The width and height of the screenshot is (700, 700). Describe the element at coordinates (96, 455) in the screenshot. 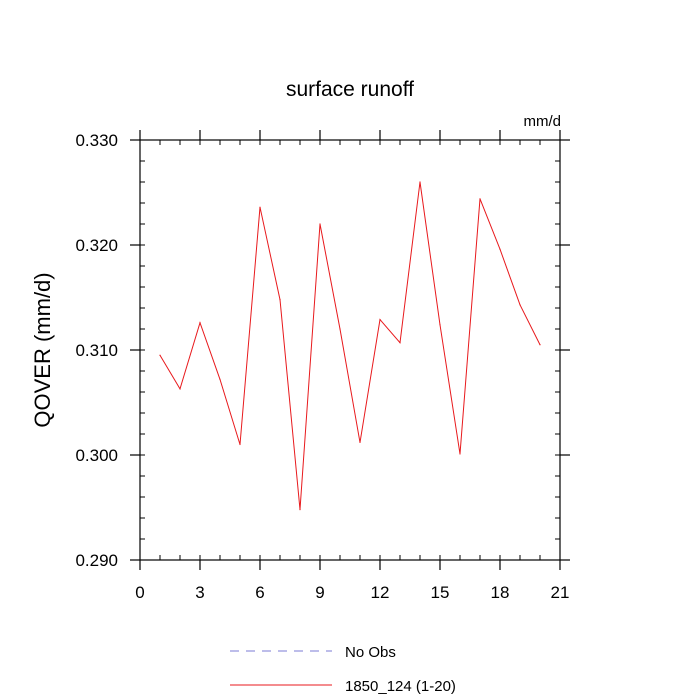

I see `y-tick-label: 0.300` at that location.